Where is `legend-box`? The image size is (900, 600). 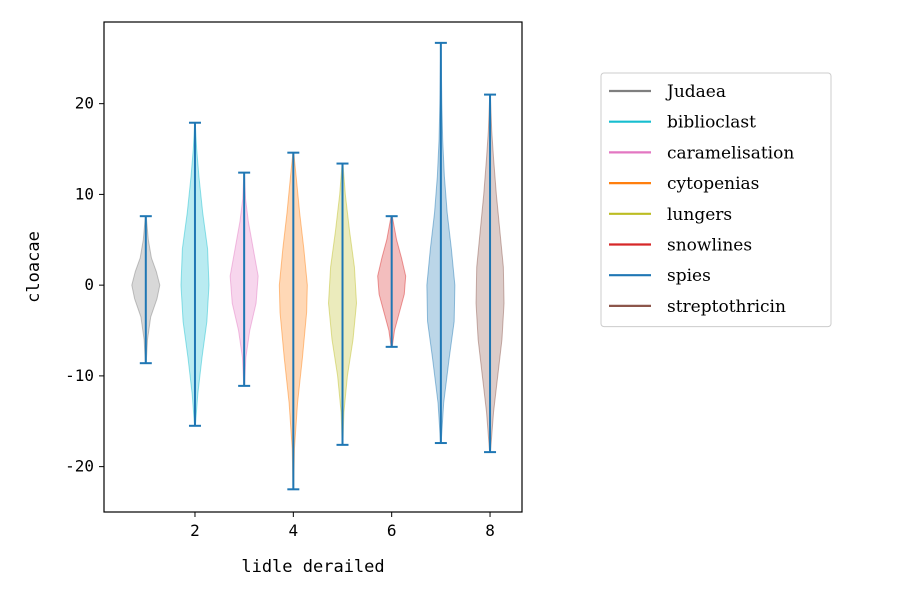 legend-box is located at coordinates (716, 200).